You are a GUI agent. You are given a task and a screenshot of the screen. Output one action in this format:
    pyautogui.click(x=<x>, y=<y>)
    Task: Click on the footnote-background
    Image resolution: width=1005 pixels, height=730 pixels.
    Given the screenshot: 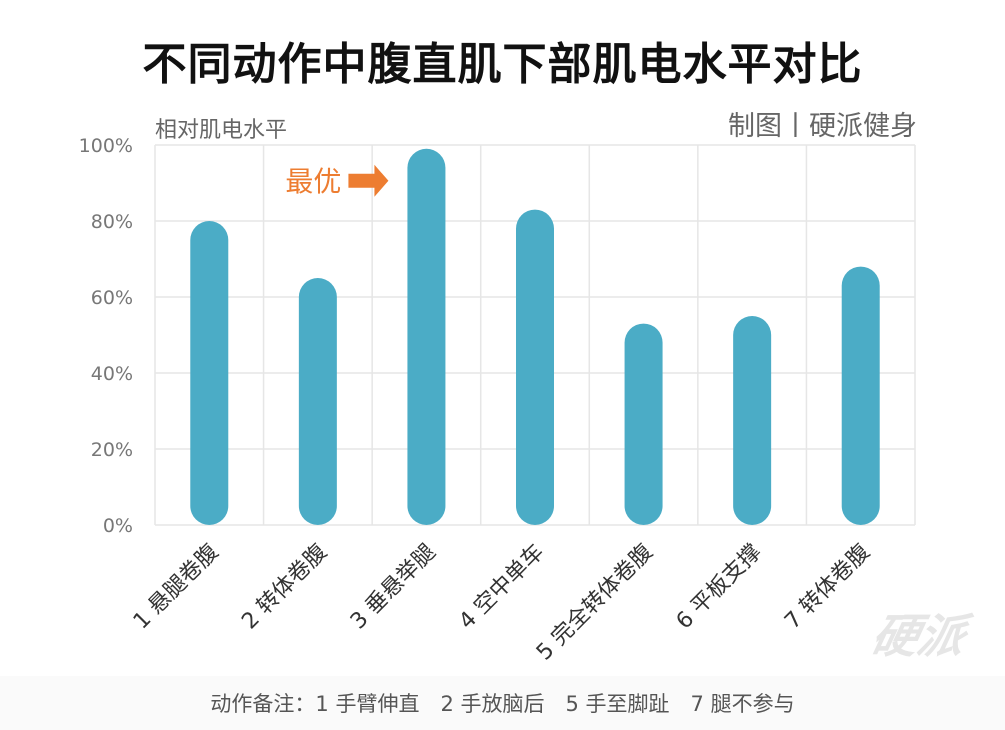 What is the action you would take?
    pyautogui.click(x=502, y=703)
    